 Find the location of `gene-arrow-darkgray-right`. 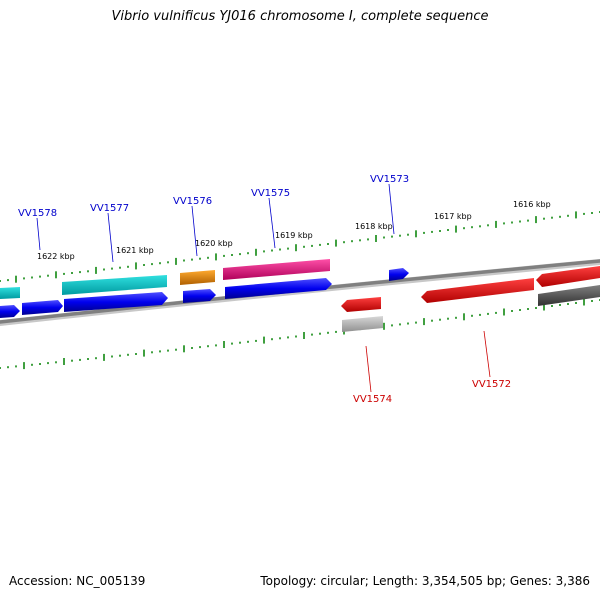

gene-arrow-darkgray-right is located at coordinates (569, 295).